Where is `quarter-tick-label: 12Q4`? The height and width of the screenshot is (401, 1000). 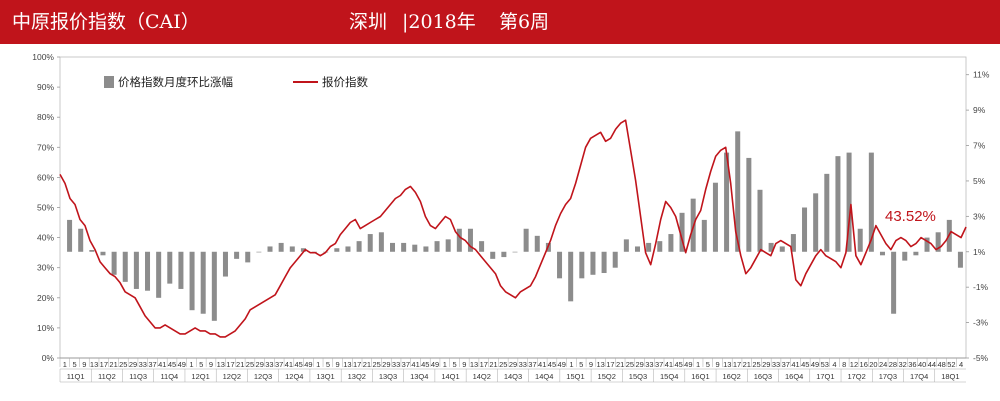 quarter-tick-label: 12Q4 is located at coordinates (294, 376).